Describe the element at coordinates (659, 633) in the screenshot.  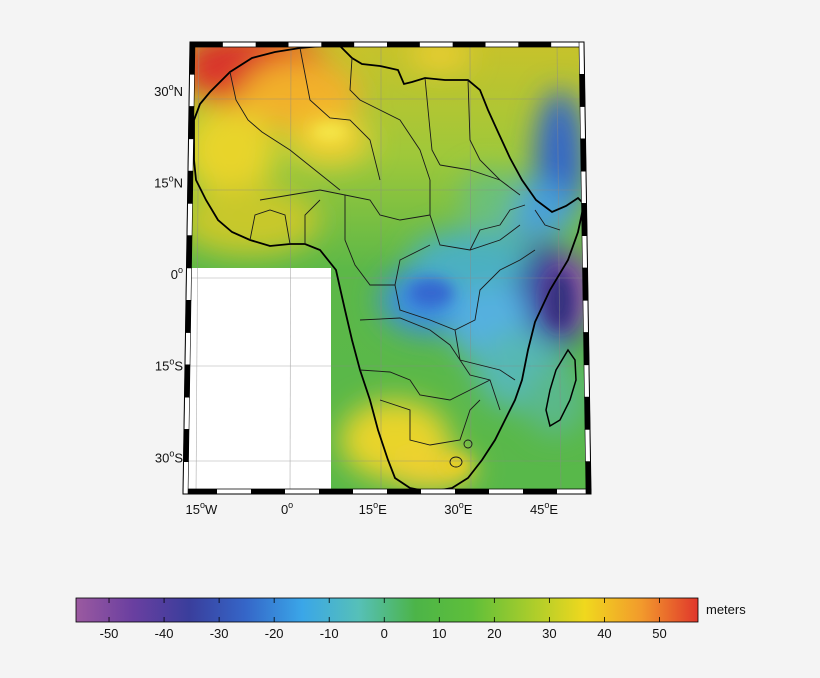
I see `colorbar-tick-label: 50` at that location.